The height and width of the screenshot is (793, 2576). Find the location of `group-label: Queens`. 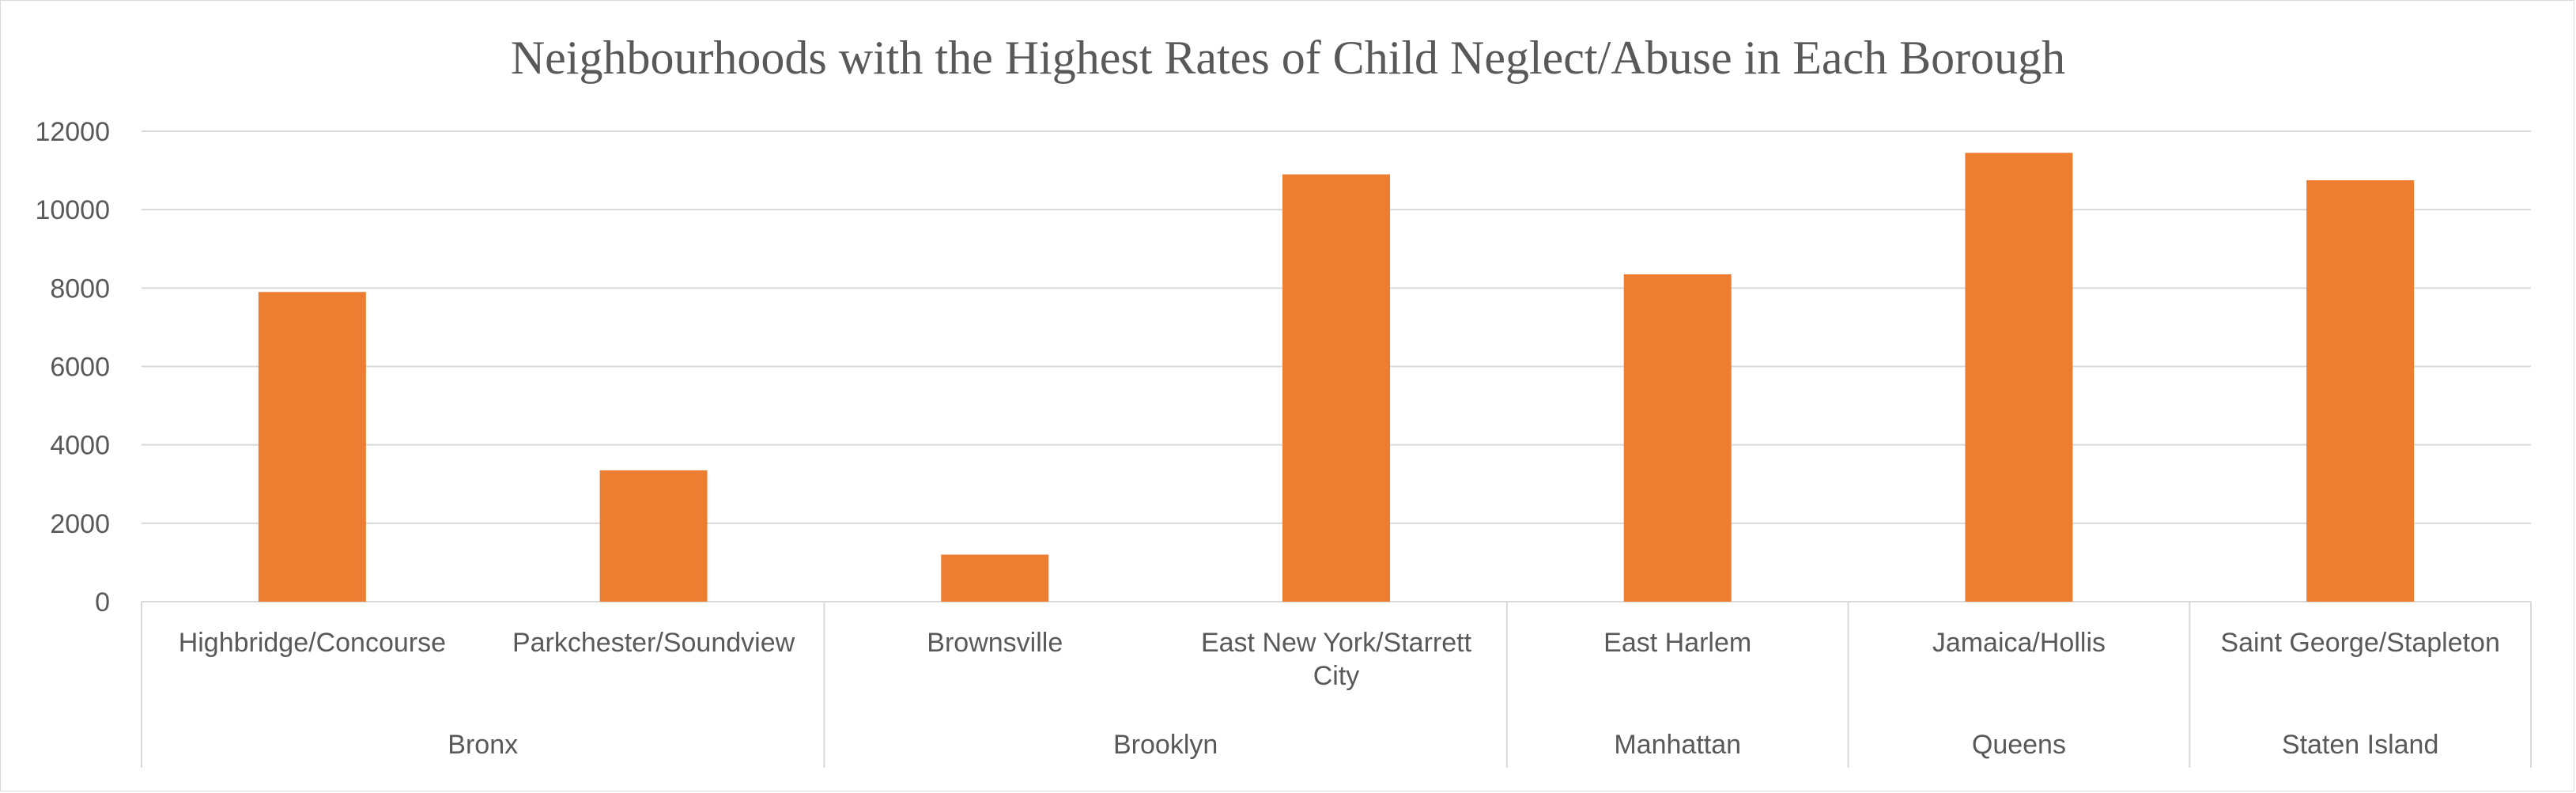

group-label: Queens is located at coordinates (2019, 745).